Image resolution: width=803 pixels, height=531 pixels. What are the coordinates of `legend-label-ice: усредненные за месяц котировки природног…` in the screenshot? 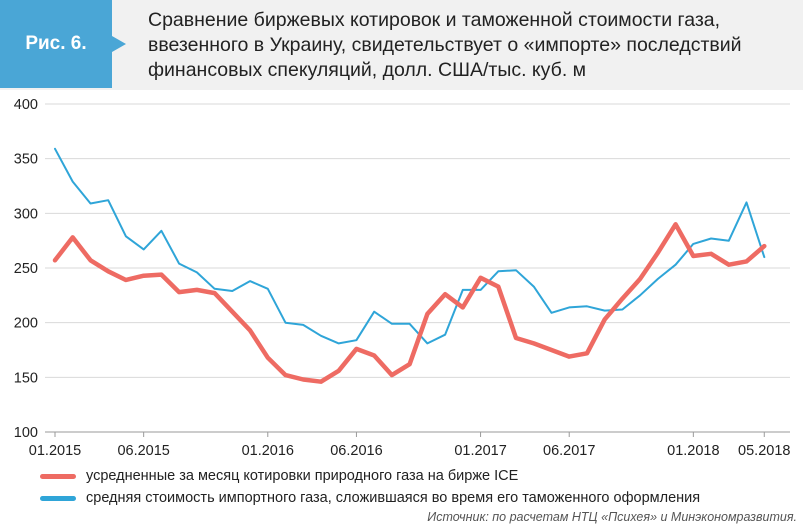 It's located at (302, 476).